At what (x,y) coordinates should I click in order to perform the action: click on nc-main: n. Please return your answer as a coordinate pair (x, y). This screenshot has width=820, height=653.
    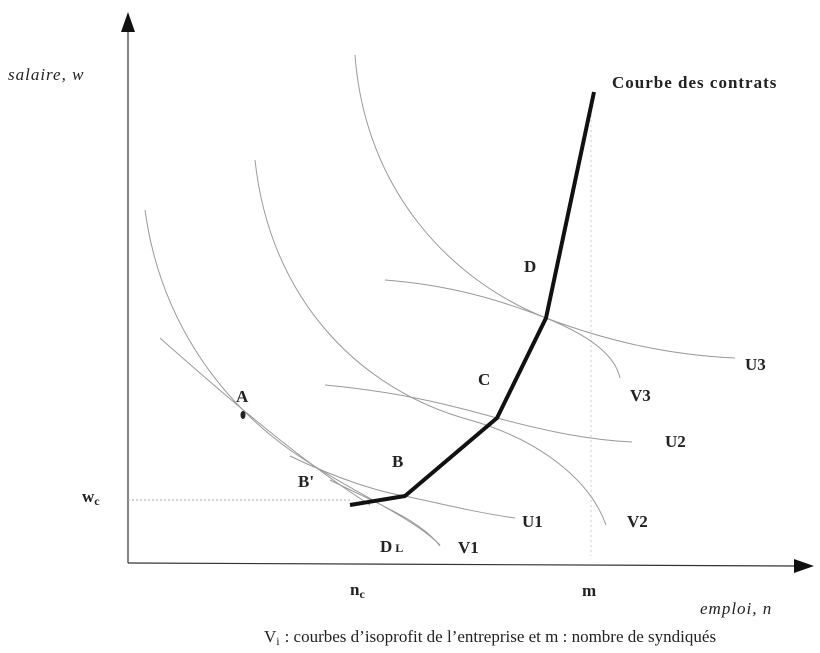
    Looking at the image, I should click on (355, 589).